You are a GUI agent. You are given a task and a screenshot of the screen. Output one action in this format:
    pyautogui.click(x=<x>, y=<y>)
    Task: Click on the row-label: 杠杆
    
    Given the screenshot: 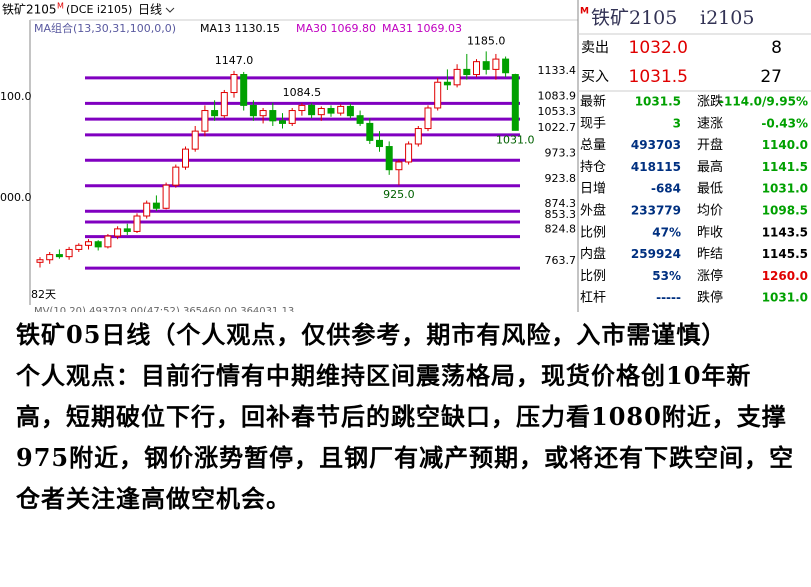 What is the action you would take?
    pyautogui.click(x=593, y=298)
    